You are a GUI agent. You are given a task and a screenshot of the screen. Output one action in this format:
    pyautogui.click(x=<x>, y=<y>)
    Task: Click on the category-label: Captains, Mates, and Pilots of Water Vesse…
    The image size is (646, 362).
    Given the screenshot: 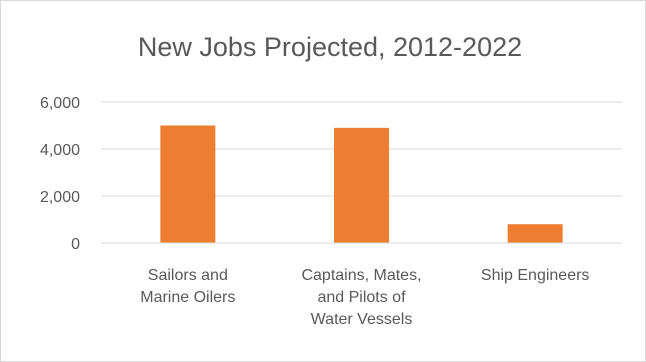 What is the action you would take?
    pyautogui.click(x=361, y=297)
    